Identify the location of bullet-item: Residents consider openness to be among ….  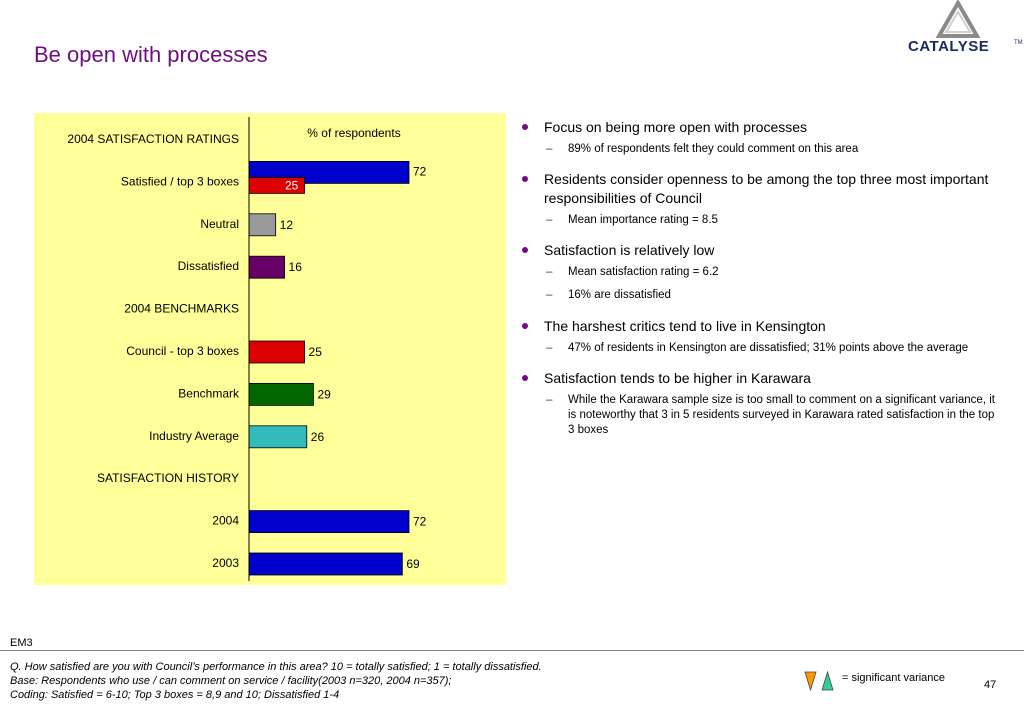
(760, 199).